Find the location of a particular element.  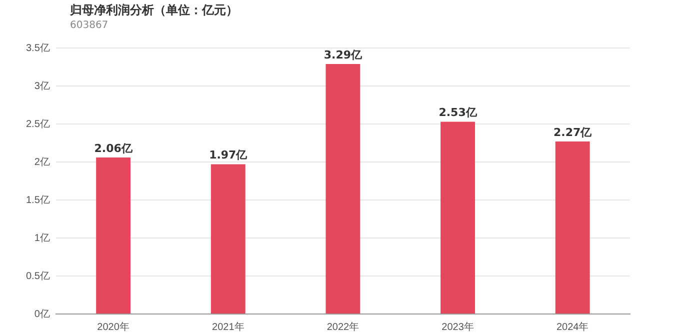

y-tick-label: 1亿 is located at coordinates (42, 238).